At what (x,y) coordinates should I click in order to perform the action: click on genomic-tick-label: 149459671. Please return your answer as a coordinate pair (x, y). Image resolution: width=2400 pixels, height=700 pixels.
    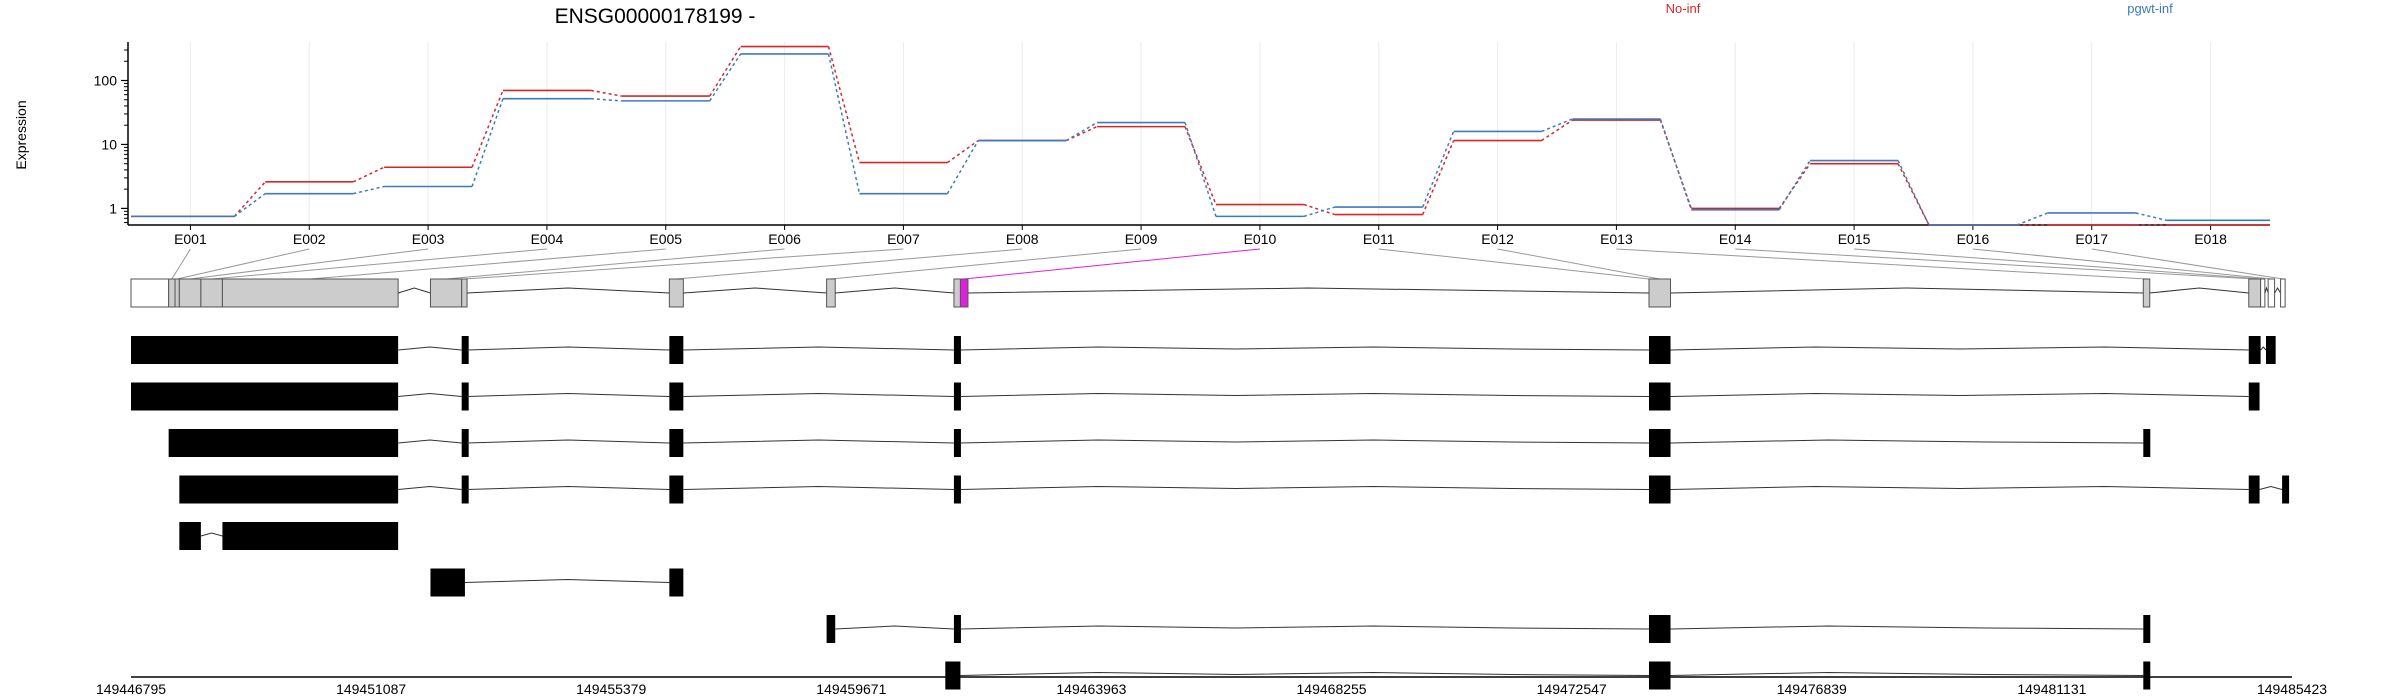
    Looking at the image, I should click on (851, 689).